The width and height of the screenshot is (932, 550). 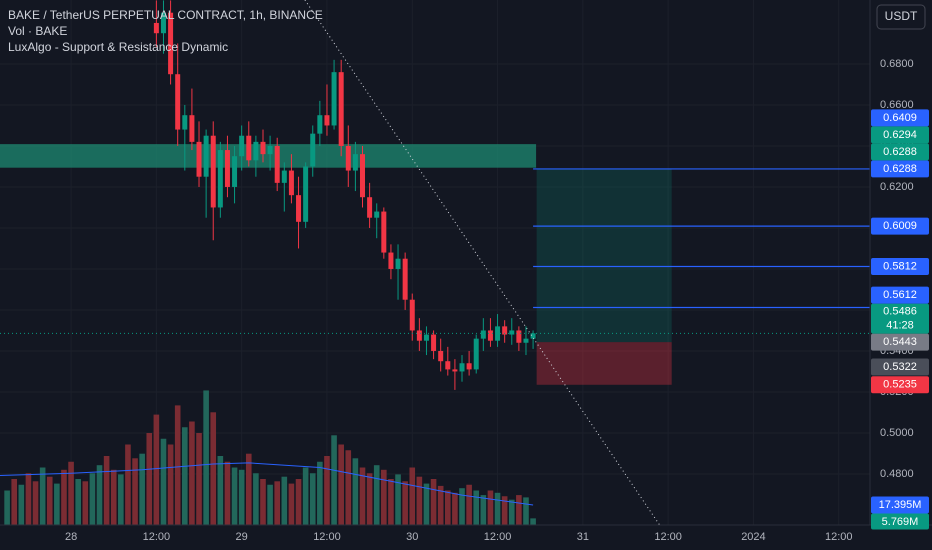 What do you see at coordinates (753, 537) in the screenshot?
I see `x-tick-label: 2024` at bounding box center [753, 537].